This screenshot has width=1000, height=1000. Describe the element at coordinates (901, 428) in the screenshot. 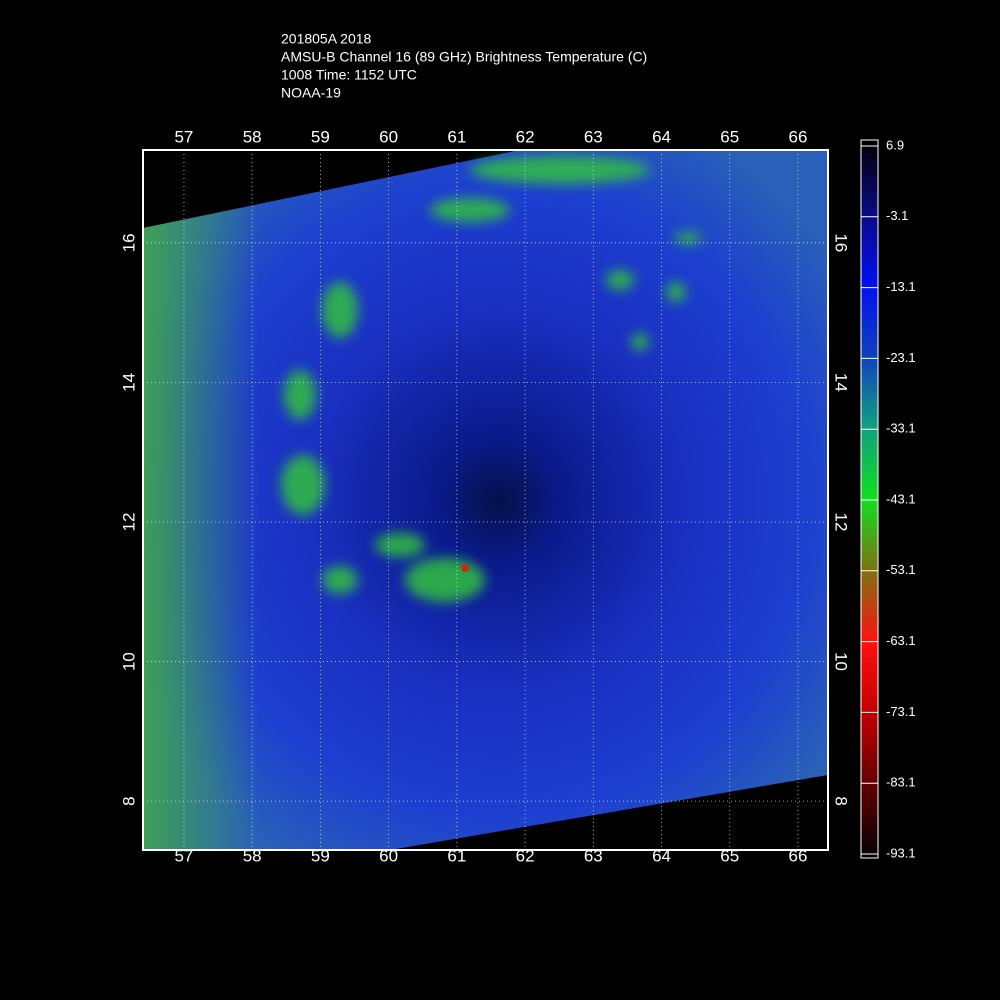

I see `colorbar-tick-label: -33.1` at that location.